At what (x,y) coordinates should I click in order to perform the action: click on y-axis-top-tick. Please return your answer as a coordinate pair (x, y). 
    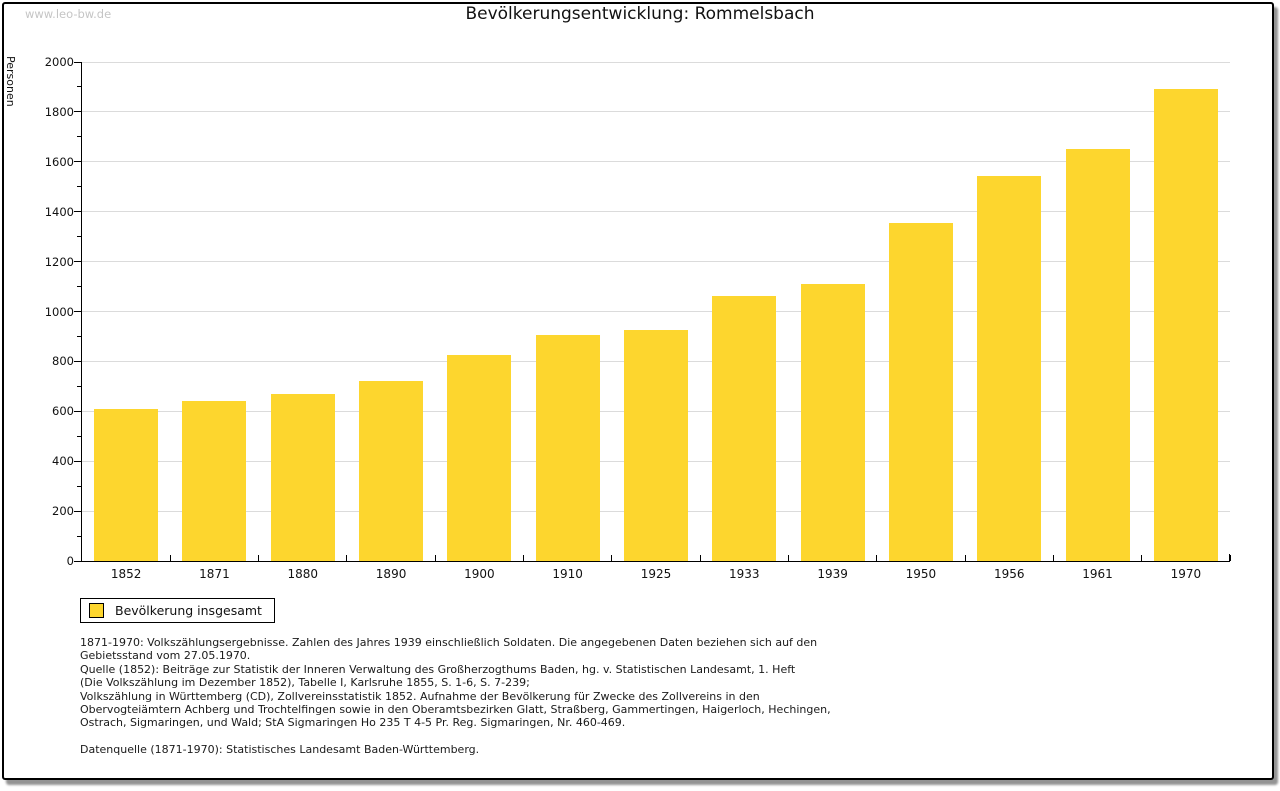
    Looking at the image, I should click on (85, 62).